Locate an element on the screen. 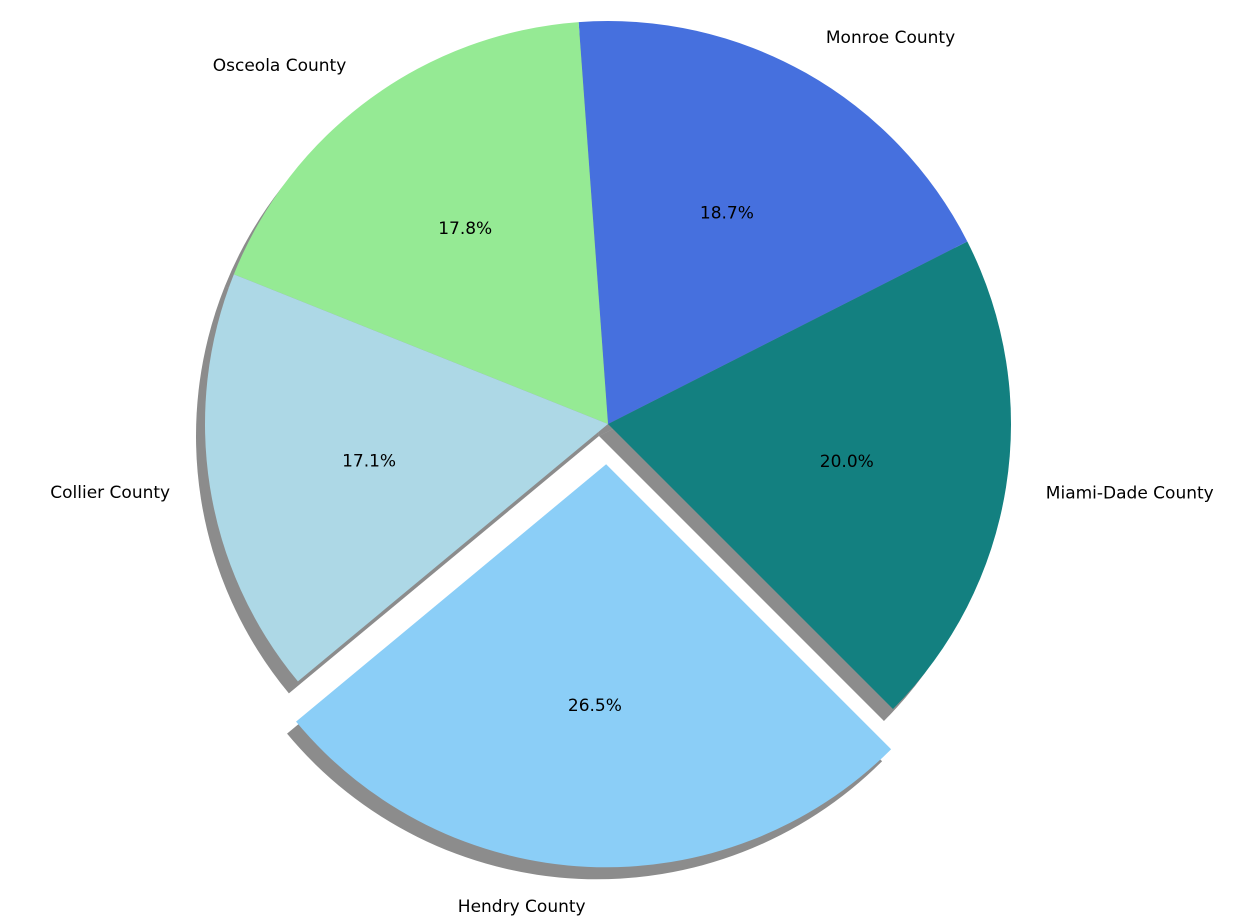 The image size is (1242, 920). pct-label-osceola-county: 17.8% is located at coordinates (465, 229).